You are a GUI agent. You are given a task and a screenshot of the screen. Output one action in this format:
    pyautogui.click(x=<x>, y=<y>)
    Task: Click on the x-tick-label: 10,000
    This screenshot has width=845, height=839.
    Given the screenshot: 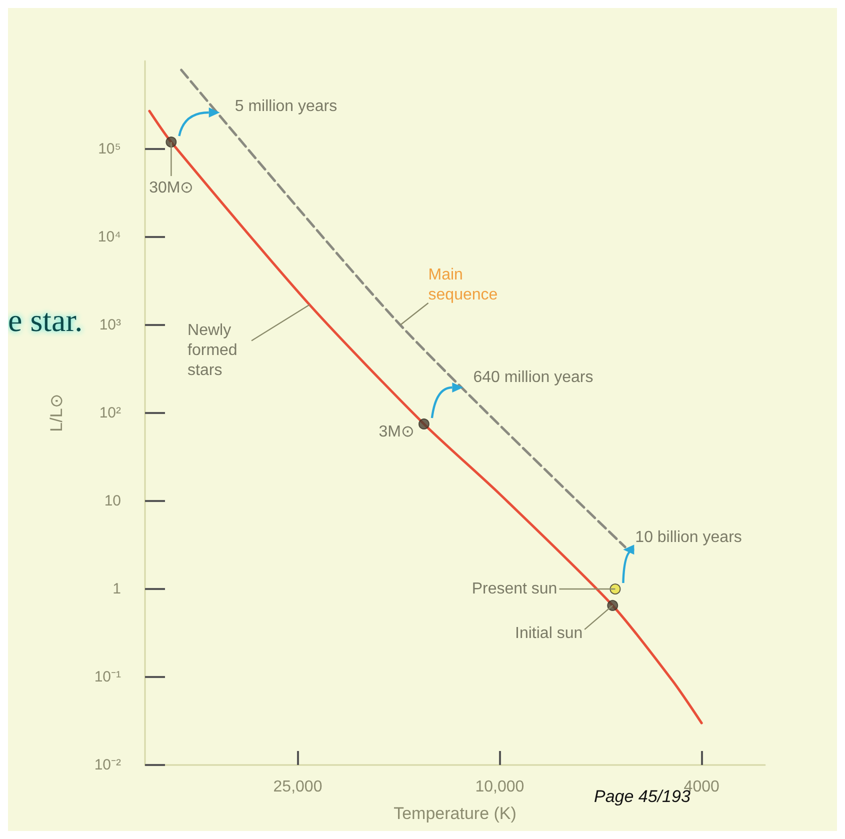 What is the action you would take?
    pyautogui.click(x=499, y=787)
    